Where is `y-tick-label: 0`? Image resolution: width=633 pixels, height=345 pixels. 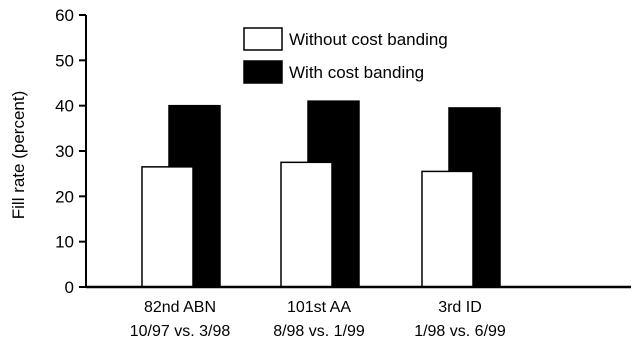
y-tick-label: 0 is located at coordinates (69, 287).